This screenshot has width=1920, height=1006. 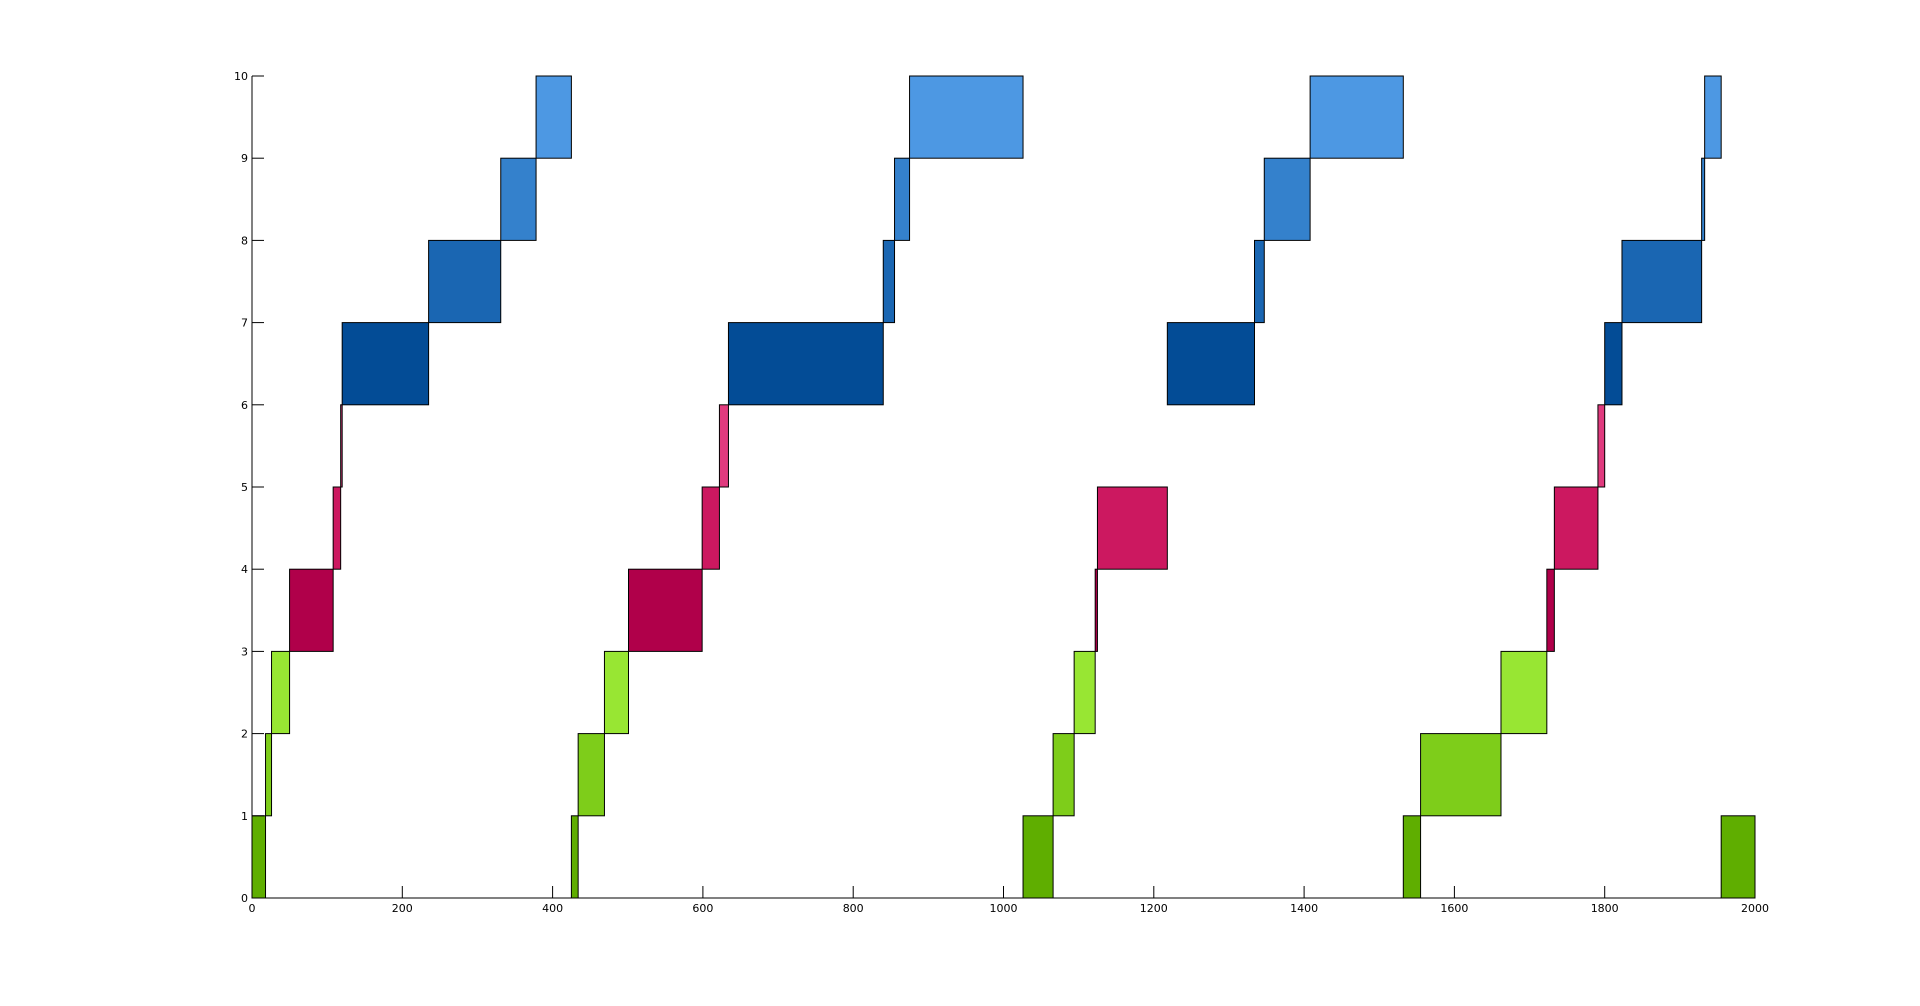 What do you see at coordinates (244, 323) in the screenshot?
I see `y-tick-label: 7` at bounding box center [244, 323].